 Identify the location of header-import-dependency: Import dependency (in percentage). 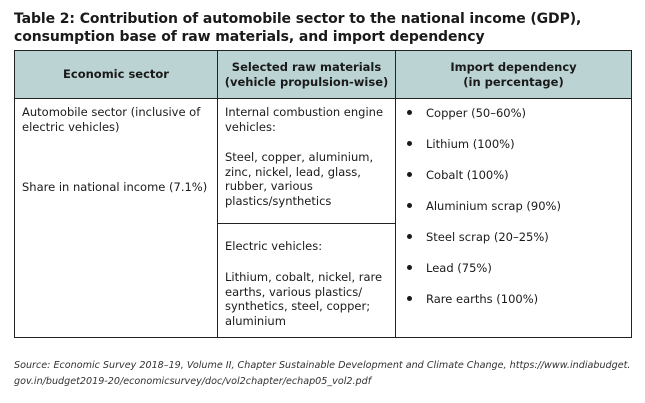
(513, 74).